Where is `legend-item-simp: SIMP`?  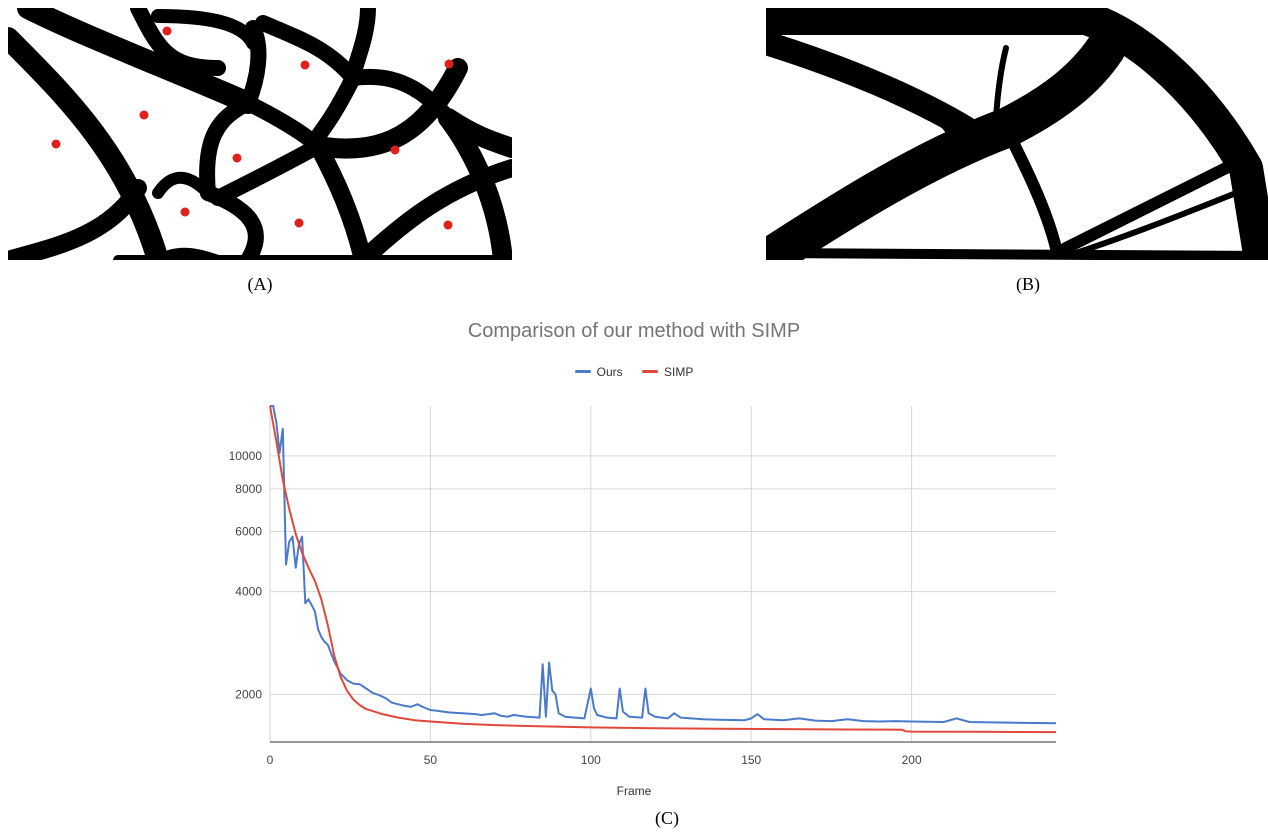 legend-item-simp: SIMP is located at coordinates (667, 372).